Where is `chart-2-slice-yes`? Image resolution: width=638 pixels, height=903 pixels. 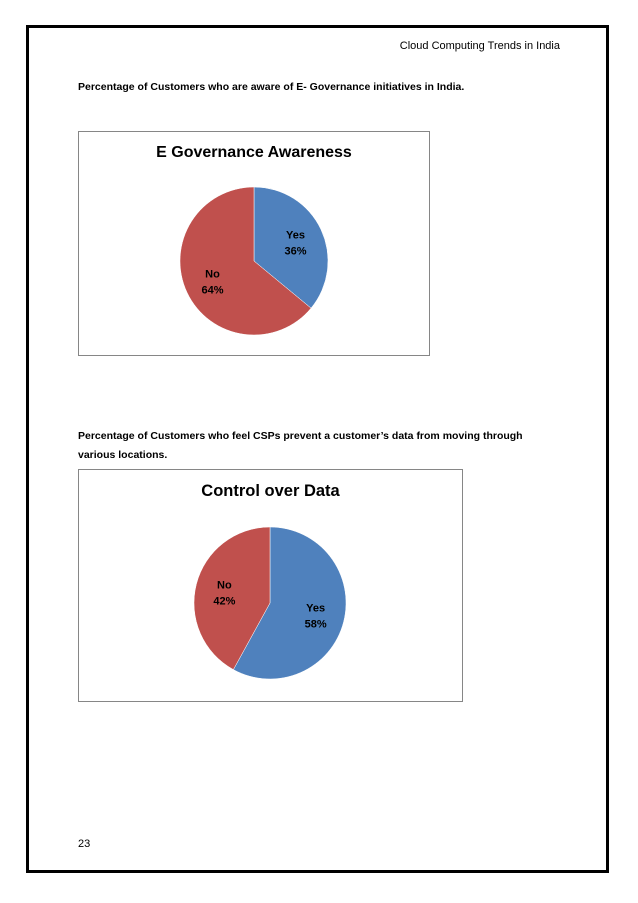 chart-2-slice-yes is located at coordinates (290, 603).